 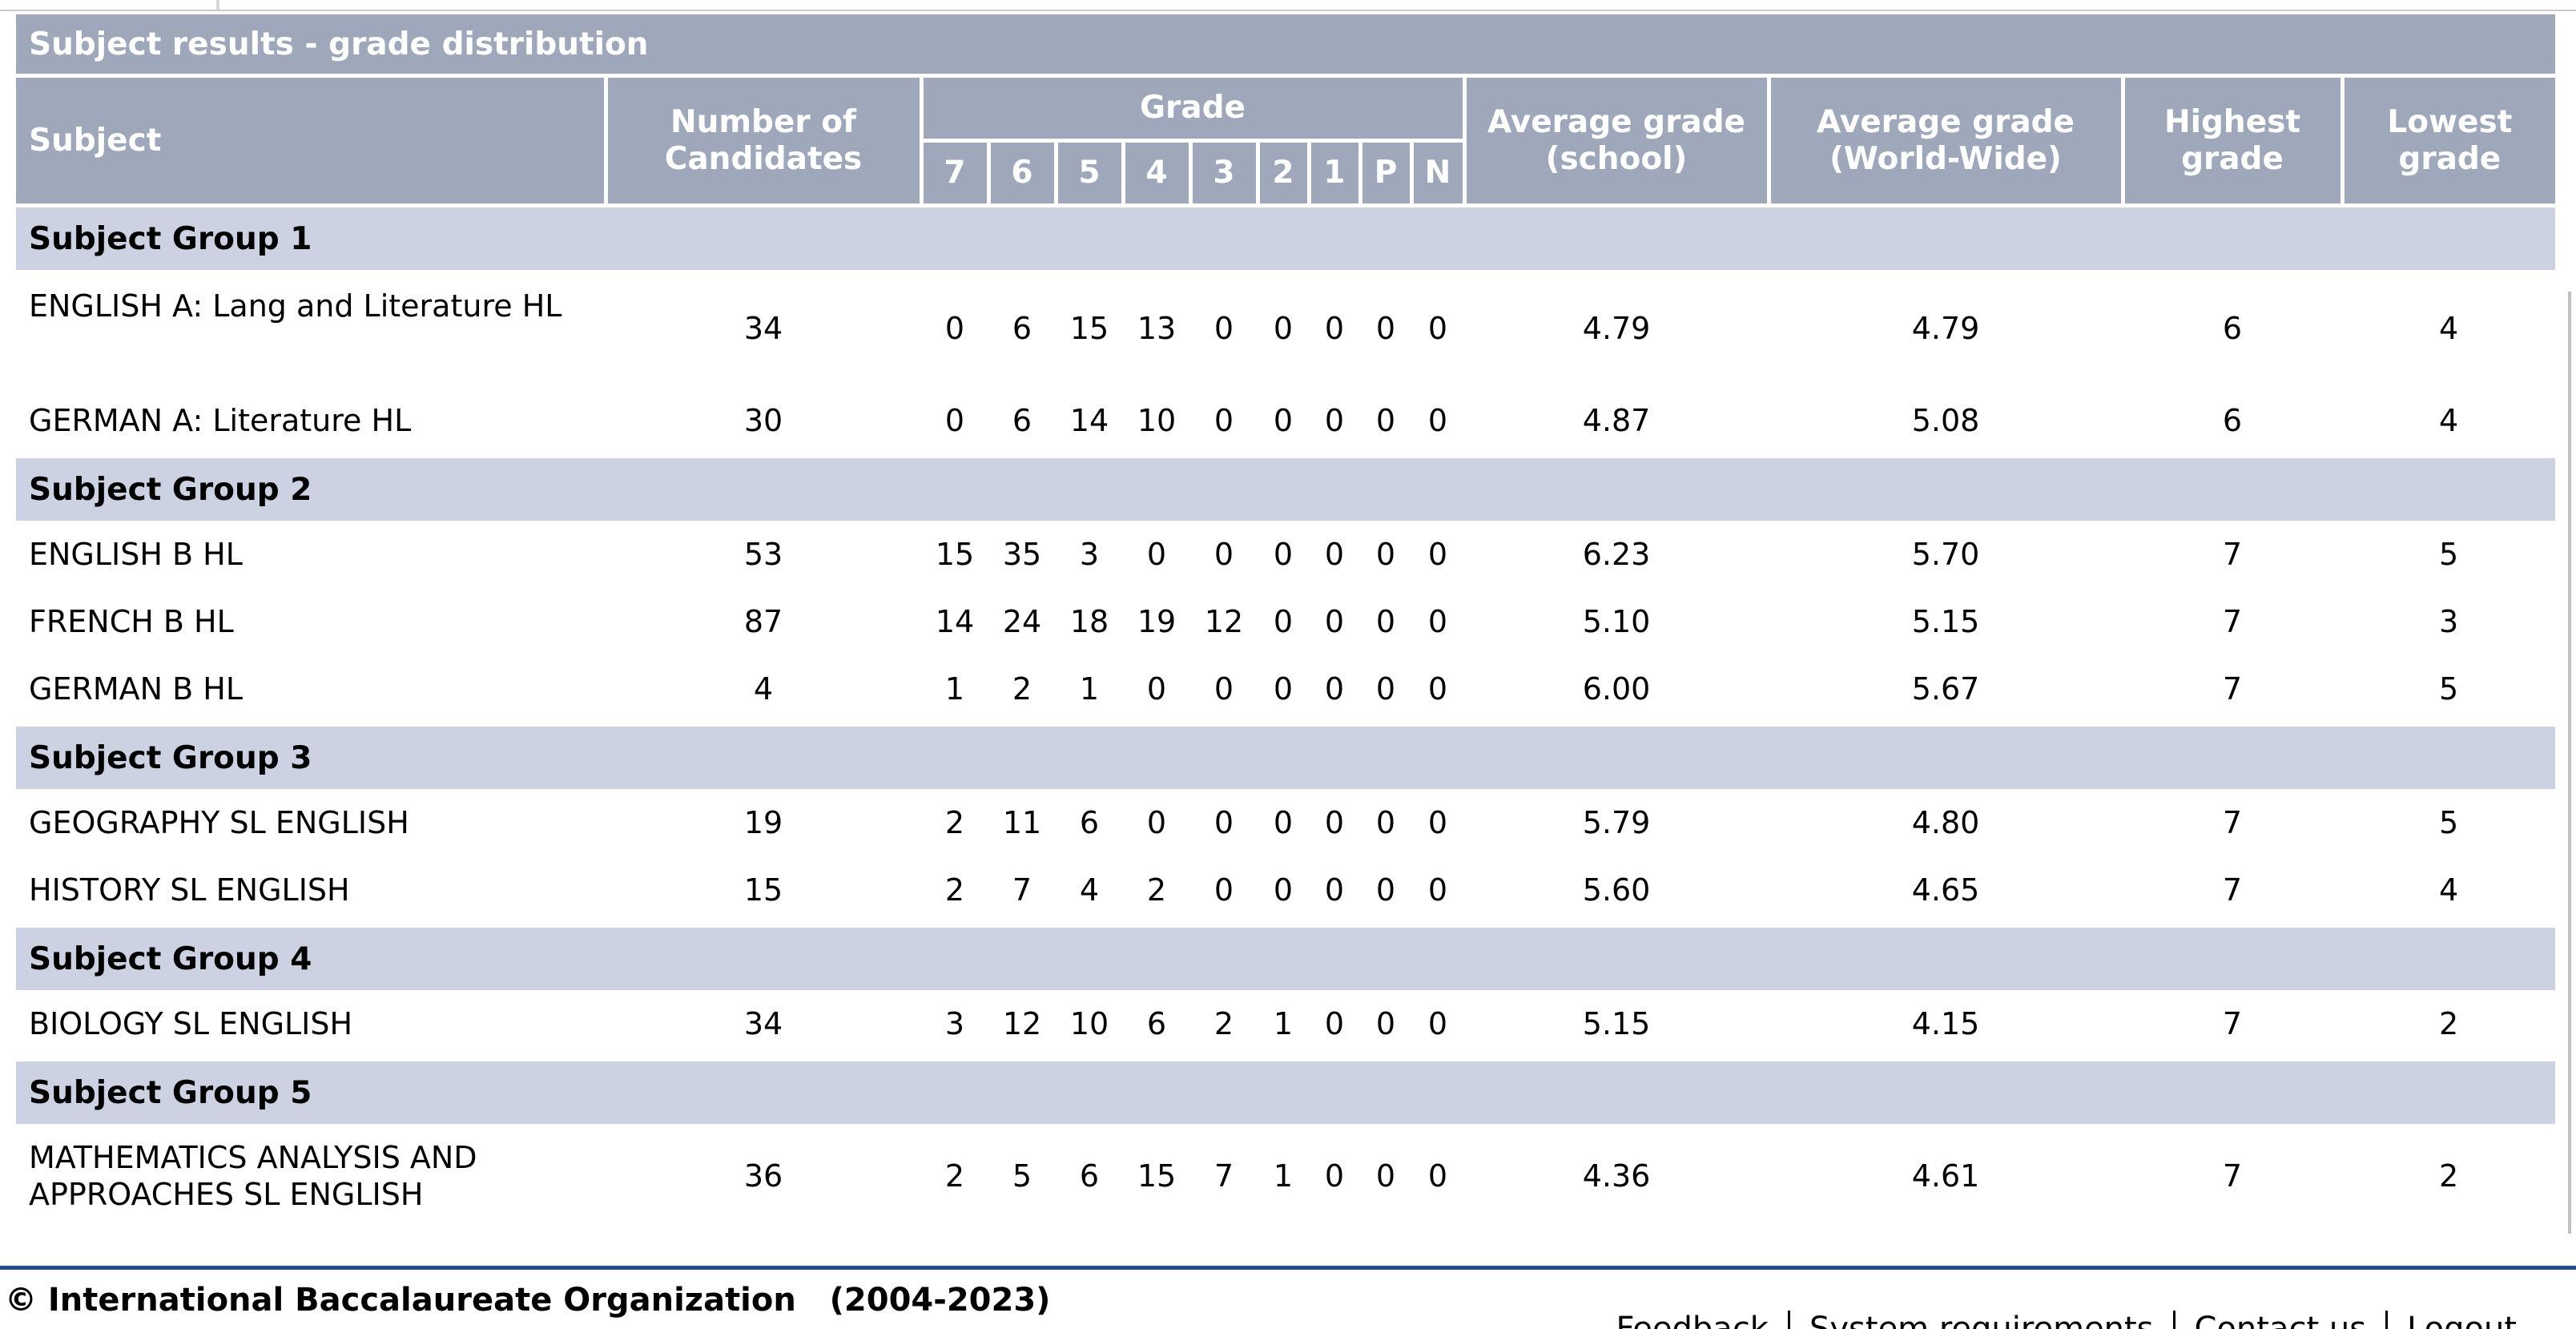 What do you see at coordinates (1022, 823) in the screenshot?
I see `grade-6-cell: 11` at bounding box center [1022, 823].